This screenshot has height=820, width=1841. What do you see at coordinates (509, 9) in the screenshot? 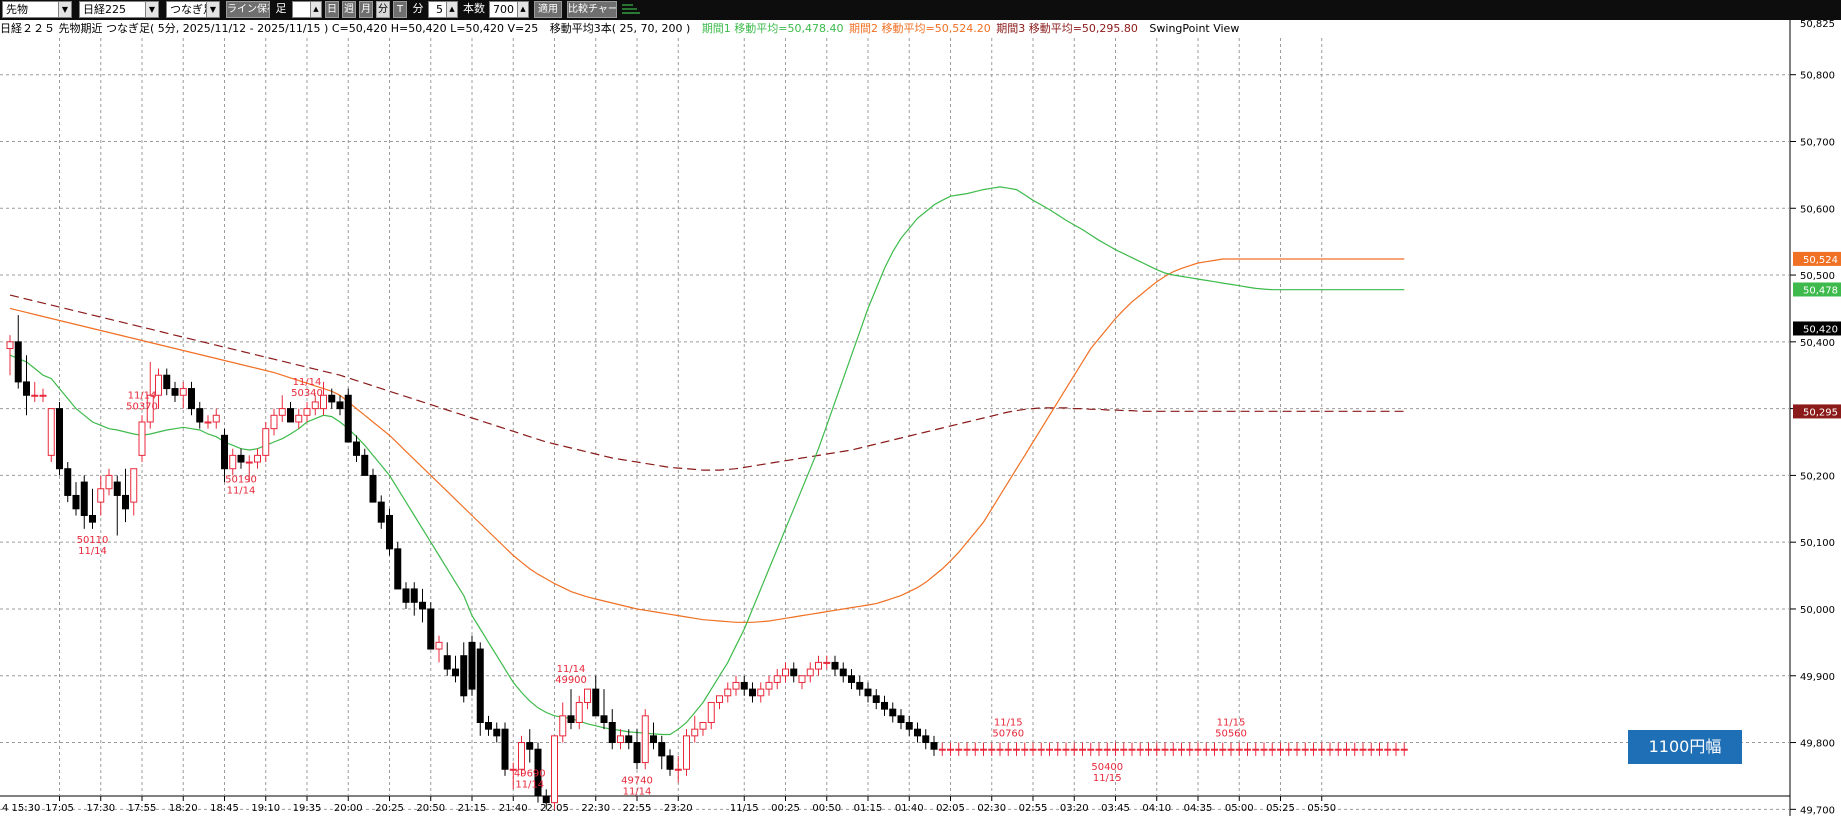
I see `bars-count-field: 700 ▲` at bounding box center [509, 9].